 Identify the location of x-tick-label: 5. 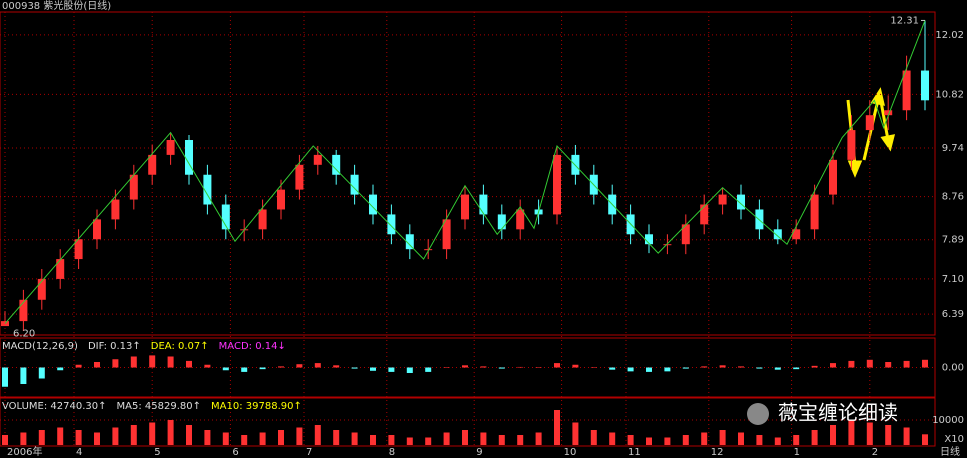
(157, 452).